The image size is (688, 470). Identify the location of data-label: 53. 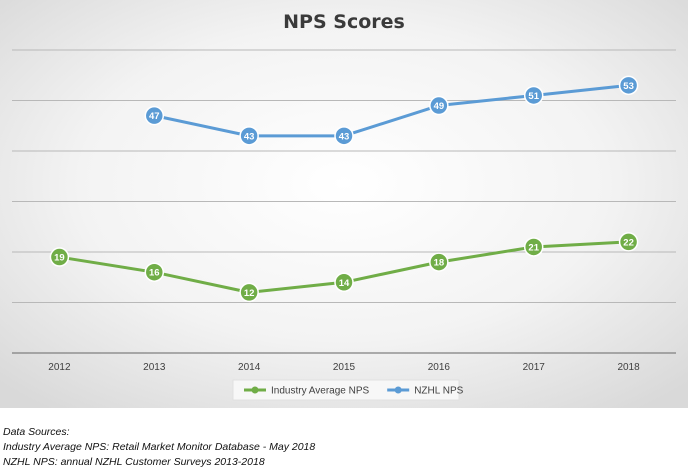
(628, 86).